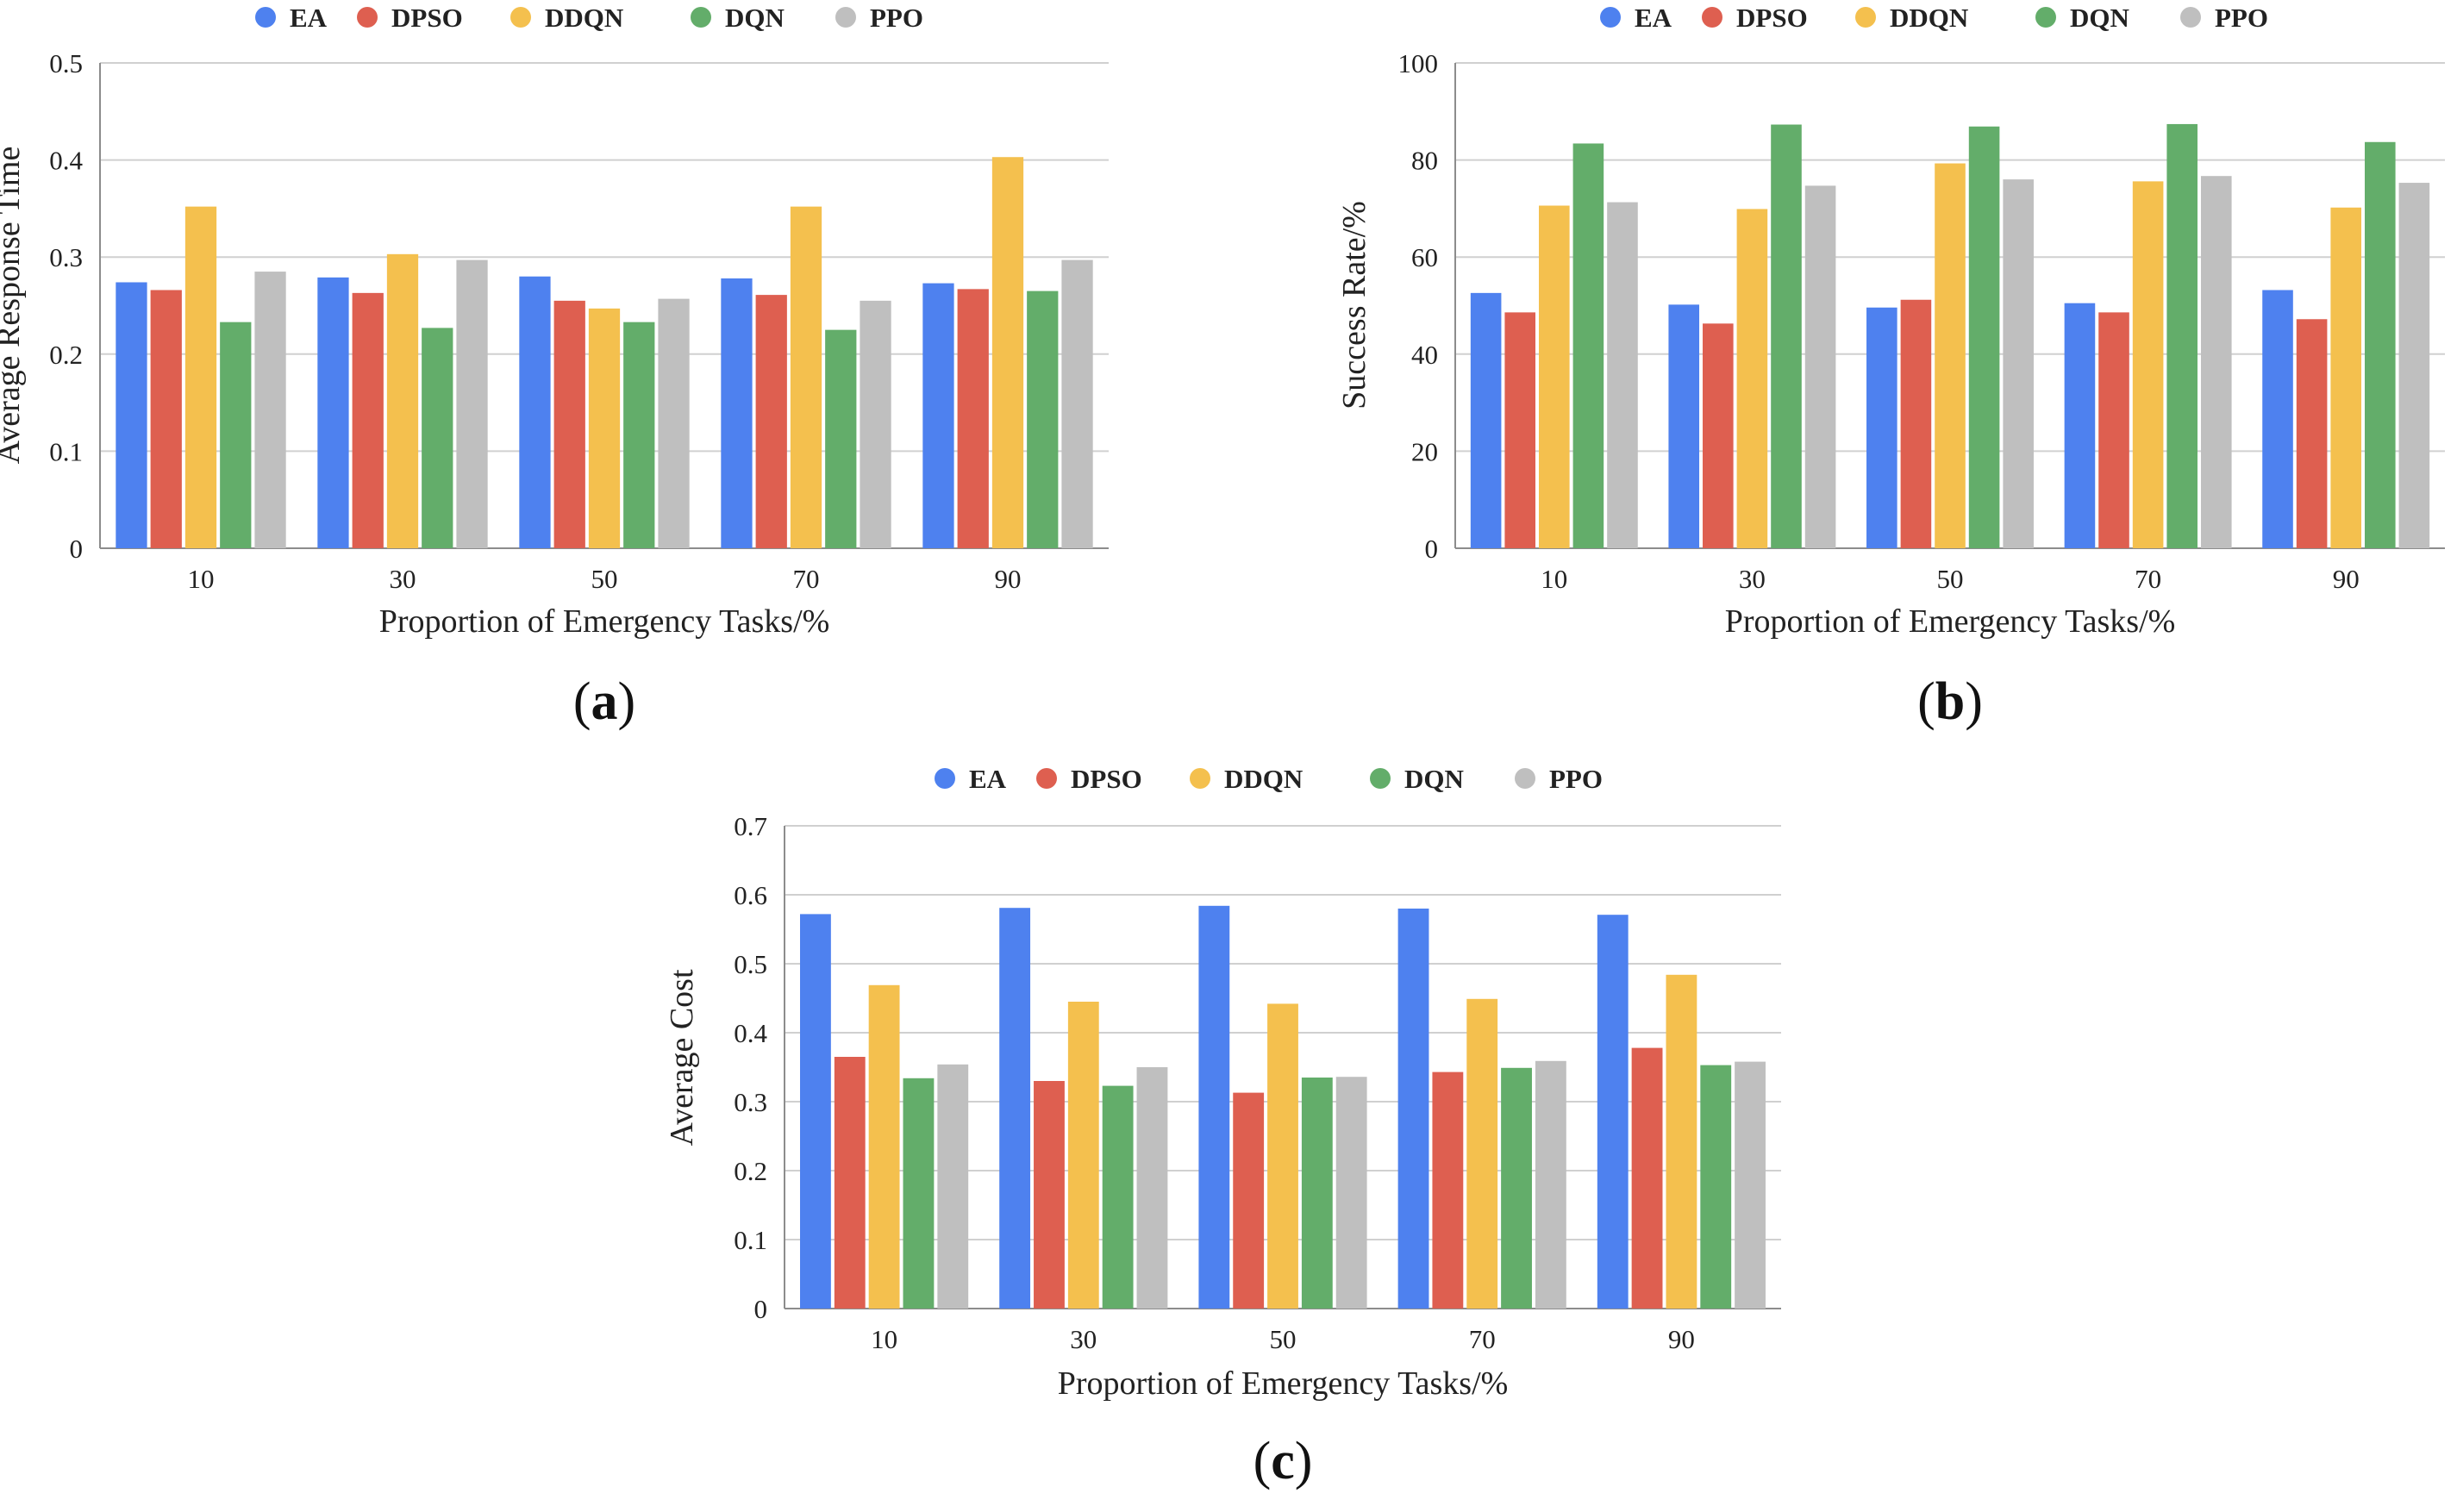  I want to click on legend-label-dqn: DQN, so click(755, 18).